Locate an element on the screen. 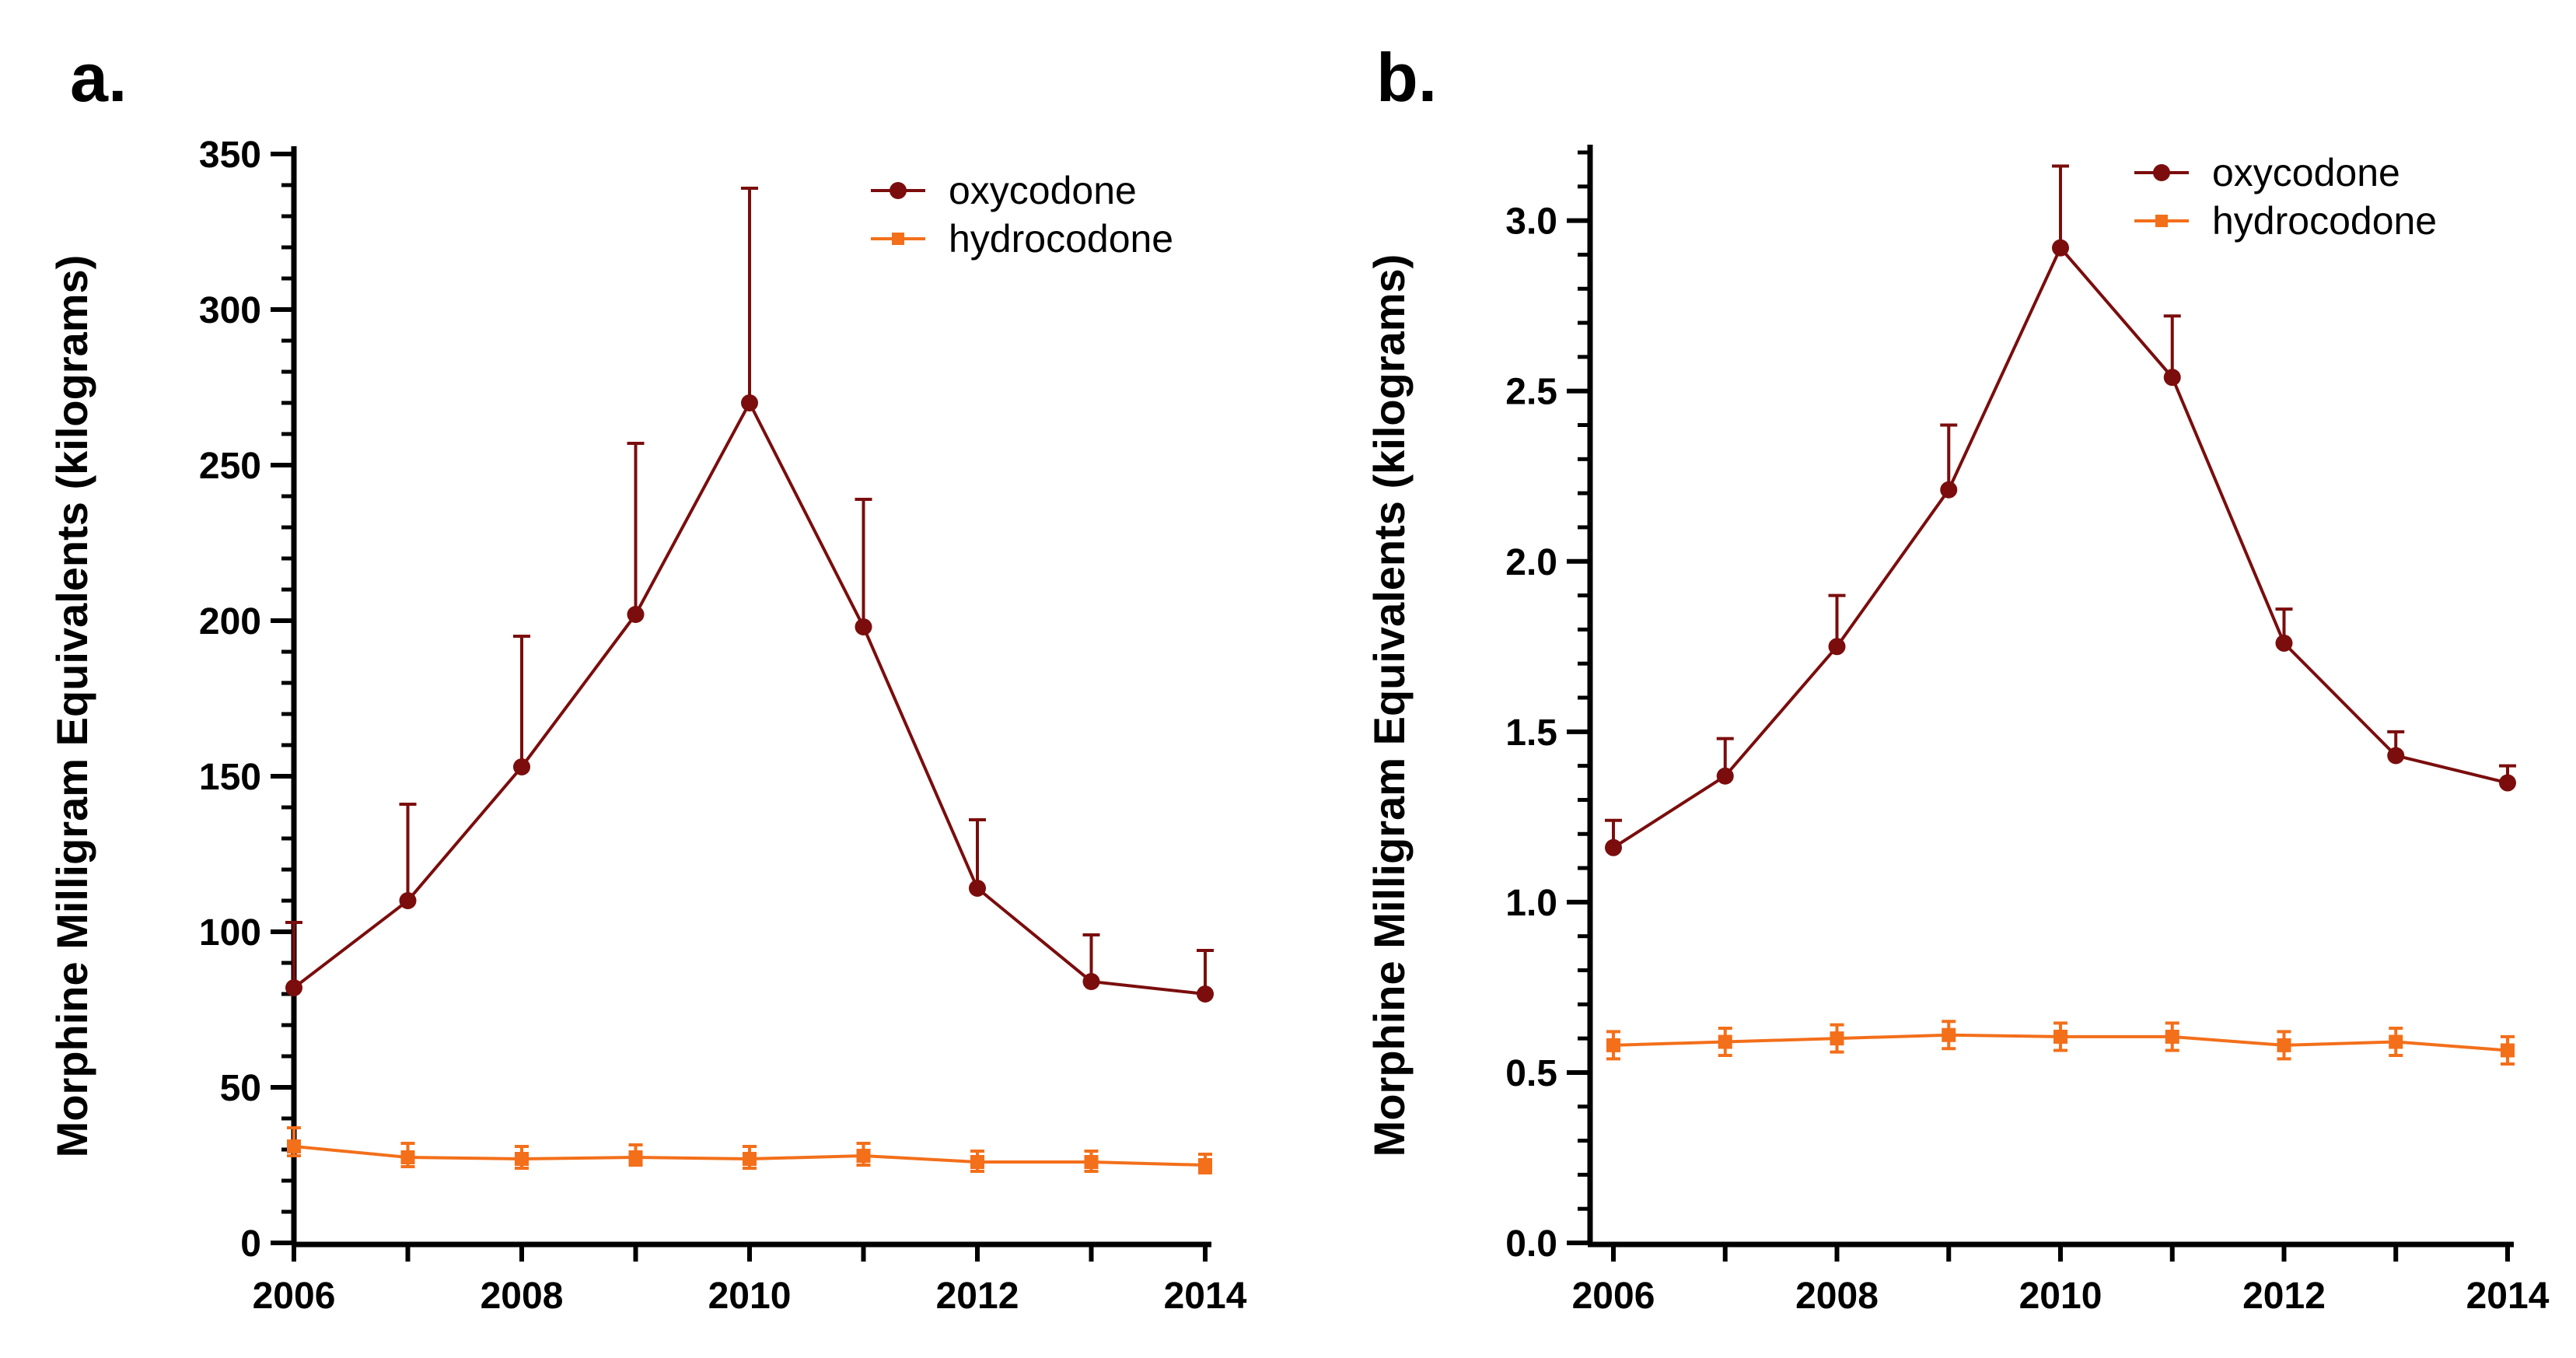 This screenshot has width=2576, height=1358. y-tick-label: 100 is located at coordinates (230, 933).